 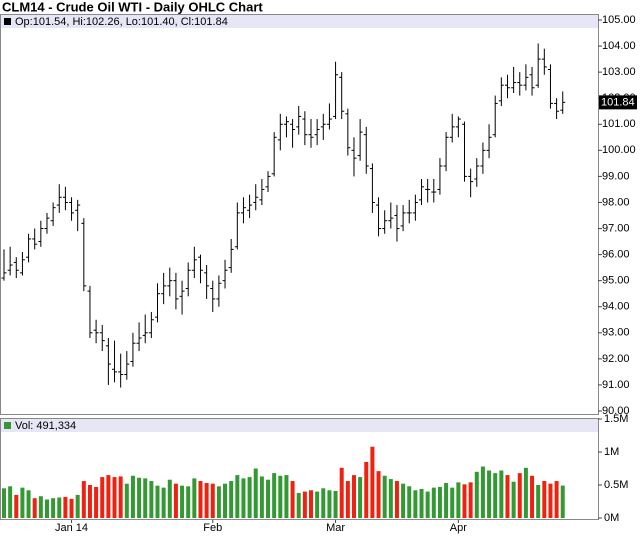 What do you see at coordinates (616, 176) in the screenshot?
I see `y-tick-label: 99.00` at bounding box center [616, 176].